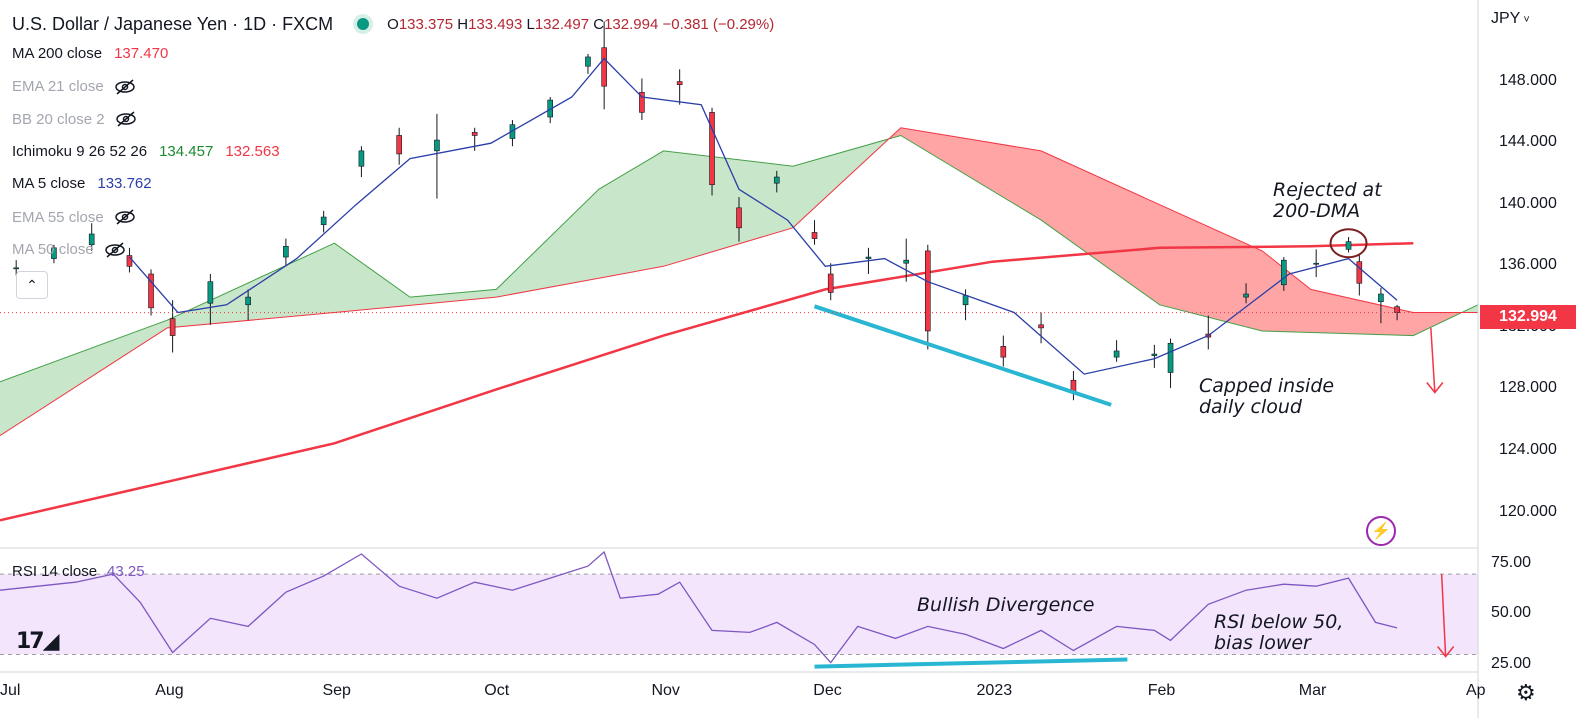 The width and height of the screenshot is (1581, 718). What do you see at coordinates (78, 571) in the screenshot?
I see `rsi-legend: RSI 14 close 43.25` at bounding box center [78, 571].